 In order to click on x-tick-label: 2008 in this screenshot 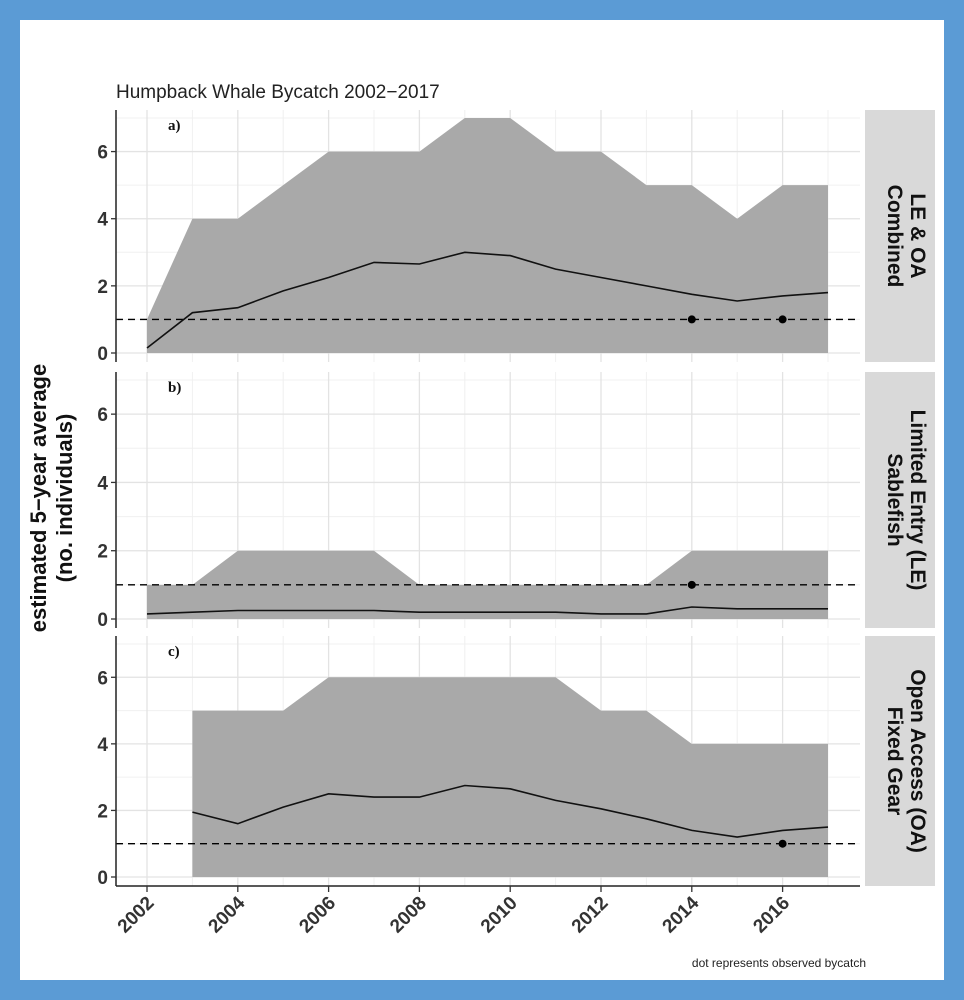, I will do `click(408, 915)`.